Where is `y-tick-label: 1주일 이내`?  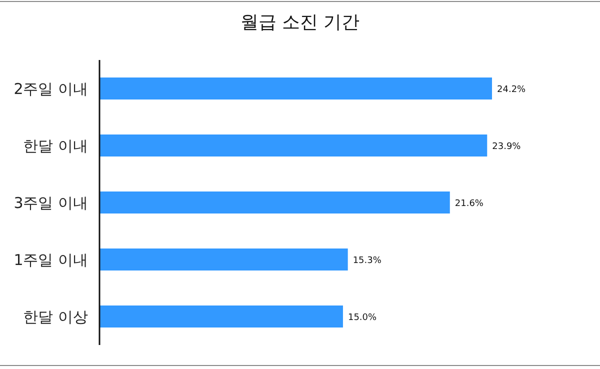 y-tick-label: 1주일 이내 is located at coordinates (51, 260).